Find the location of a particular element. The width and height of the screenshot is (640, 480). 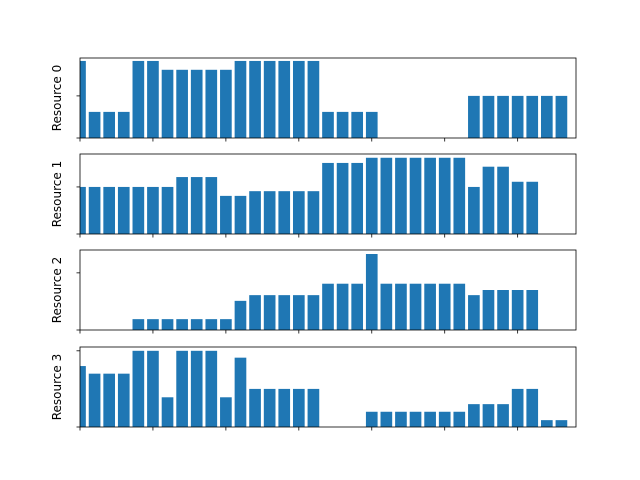

subplot: Resource 1 is located at coordinates (313, 195).